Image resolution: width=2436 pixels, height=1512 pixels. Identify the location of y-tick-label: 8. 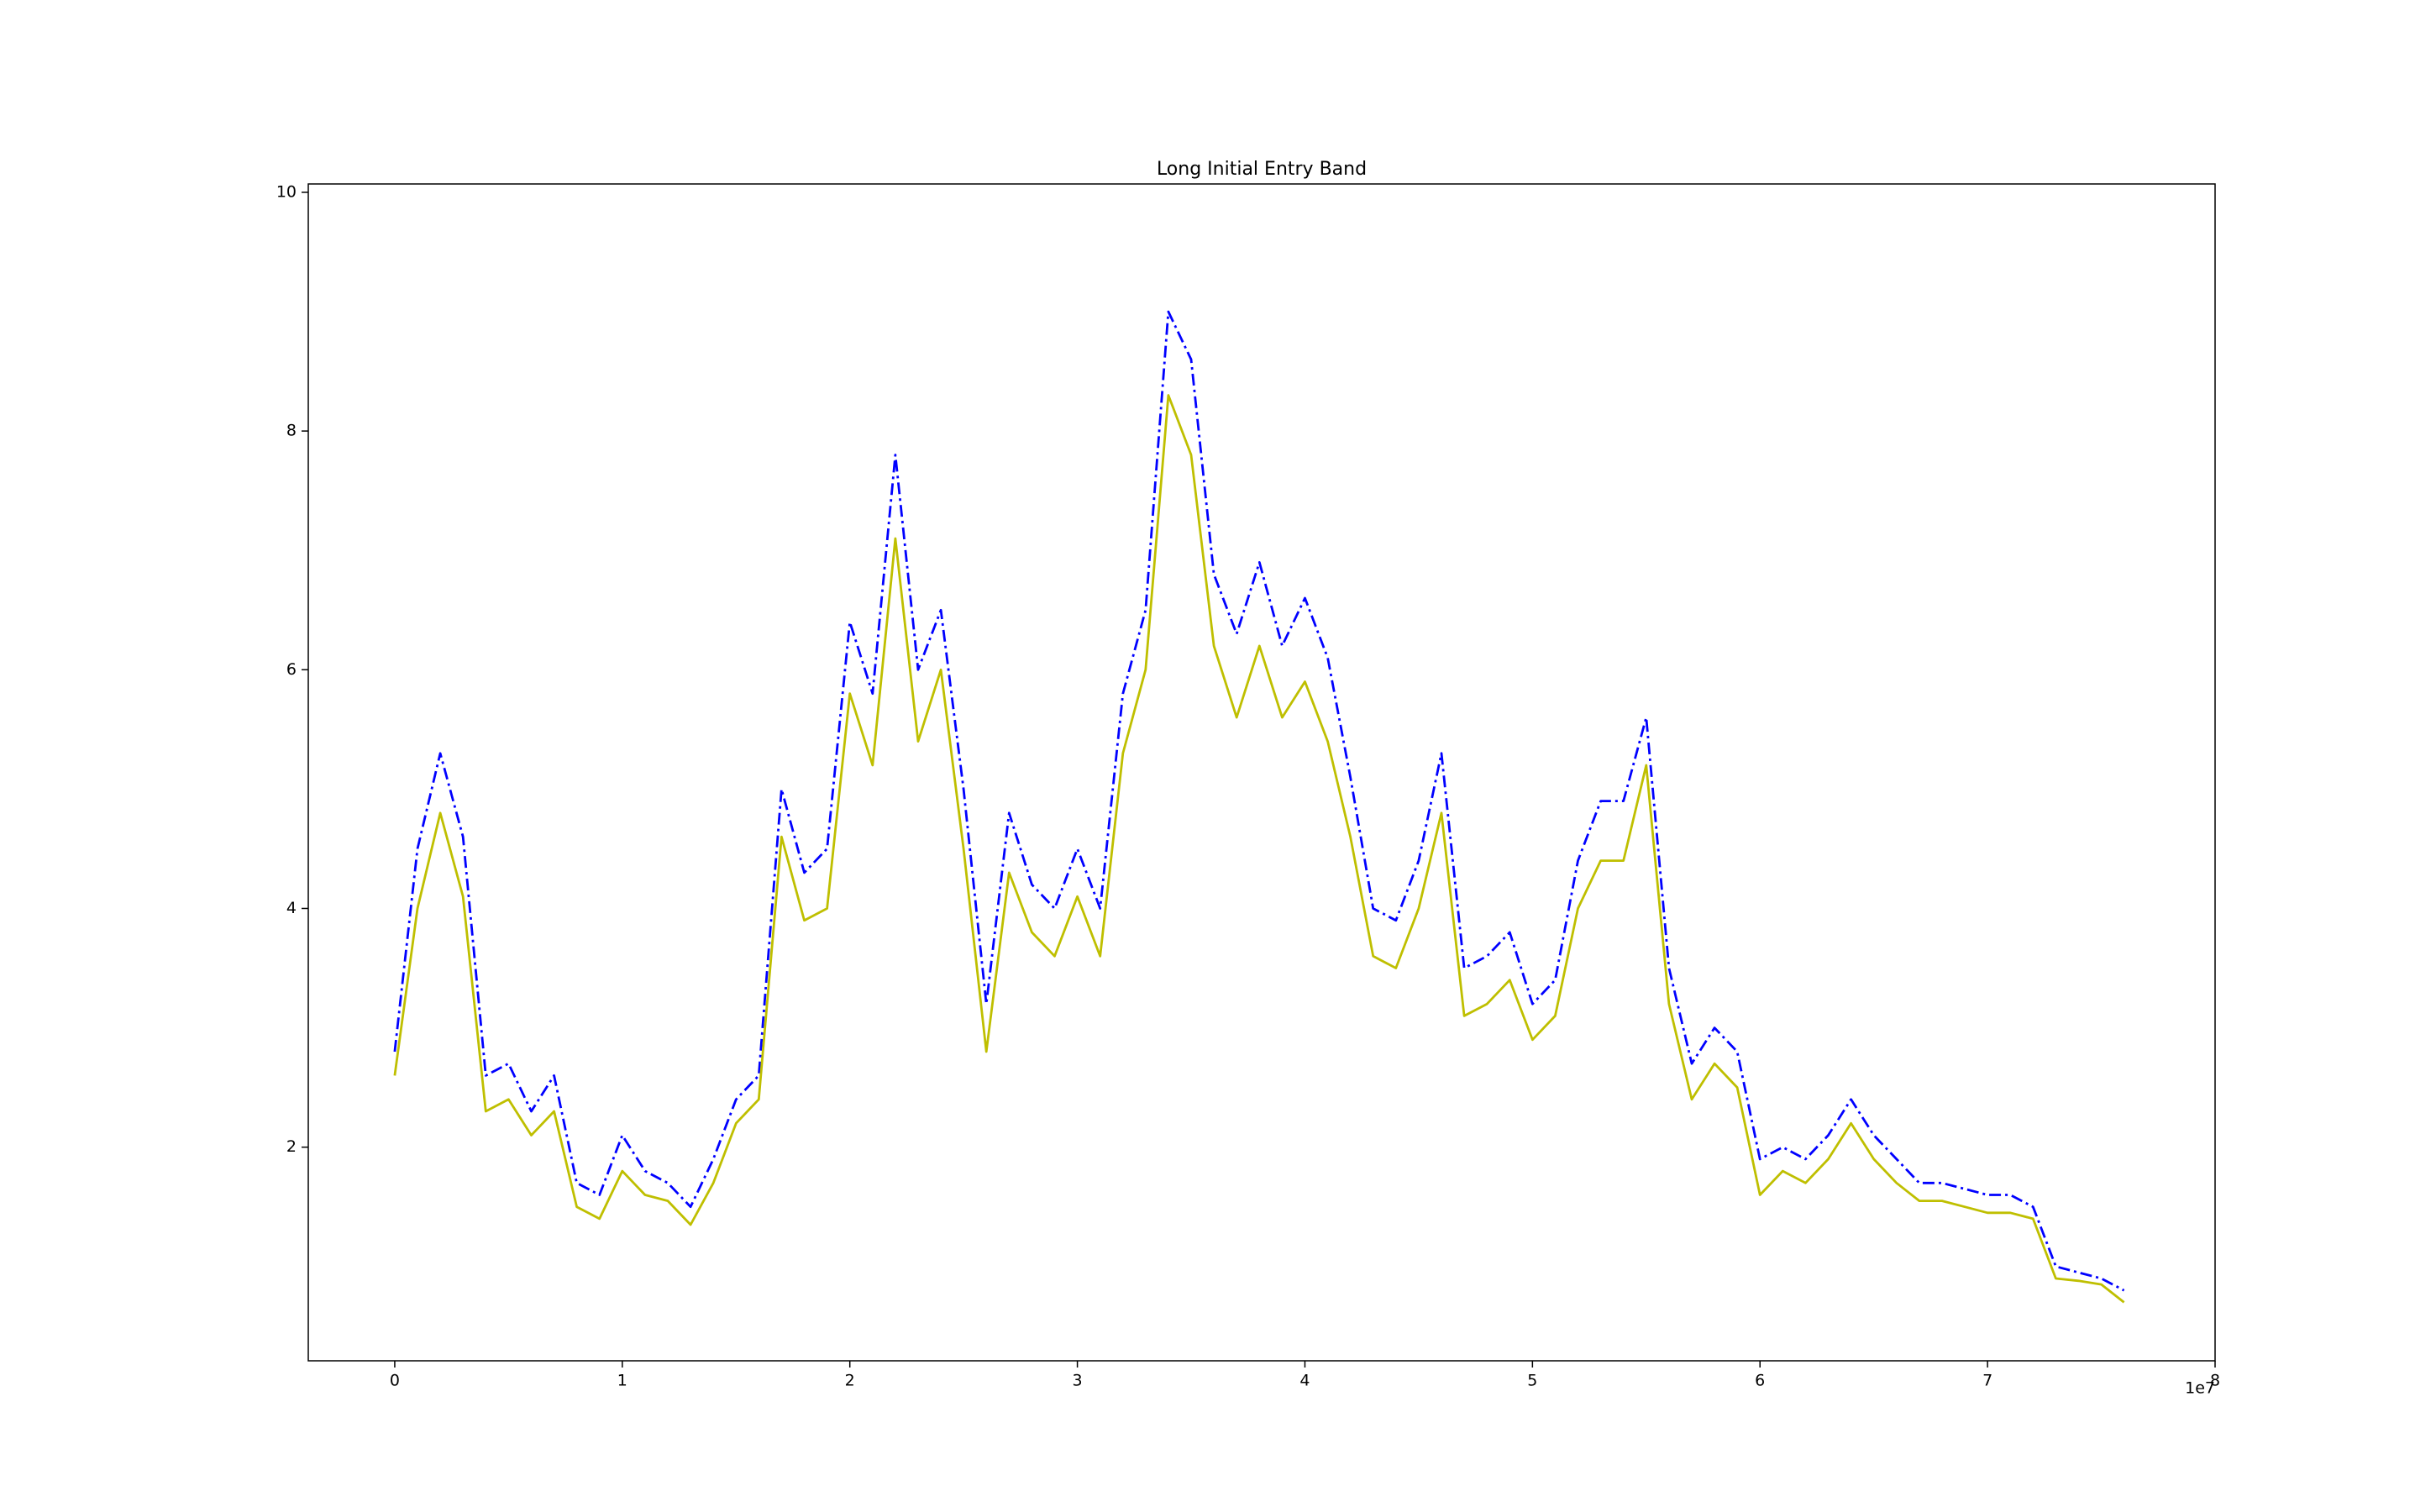
(291, 431).